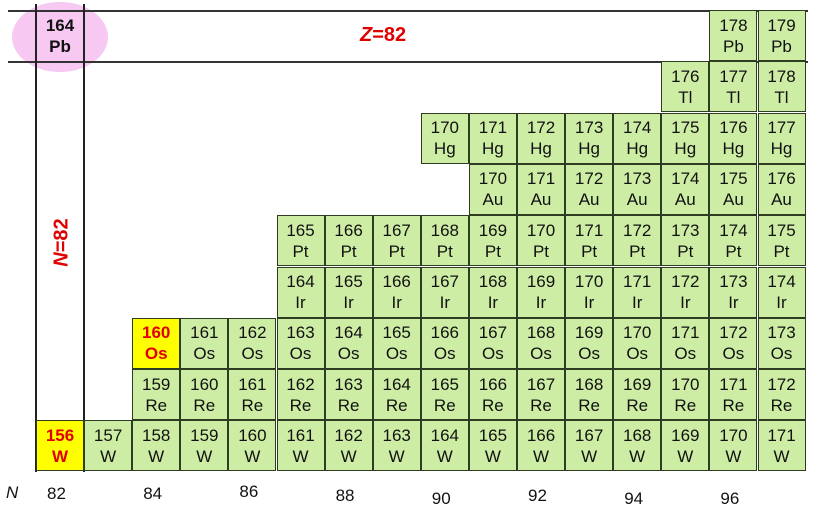 Image resolution: width=826 pixels, height=516 pixels. I want to click on nuclide-cell-re: 160 Re, so click(204, 395).